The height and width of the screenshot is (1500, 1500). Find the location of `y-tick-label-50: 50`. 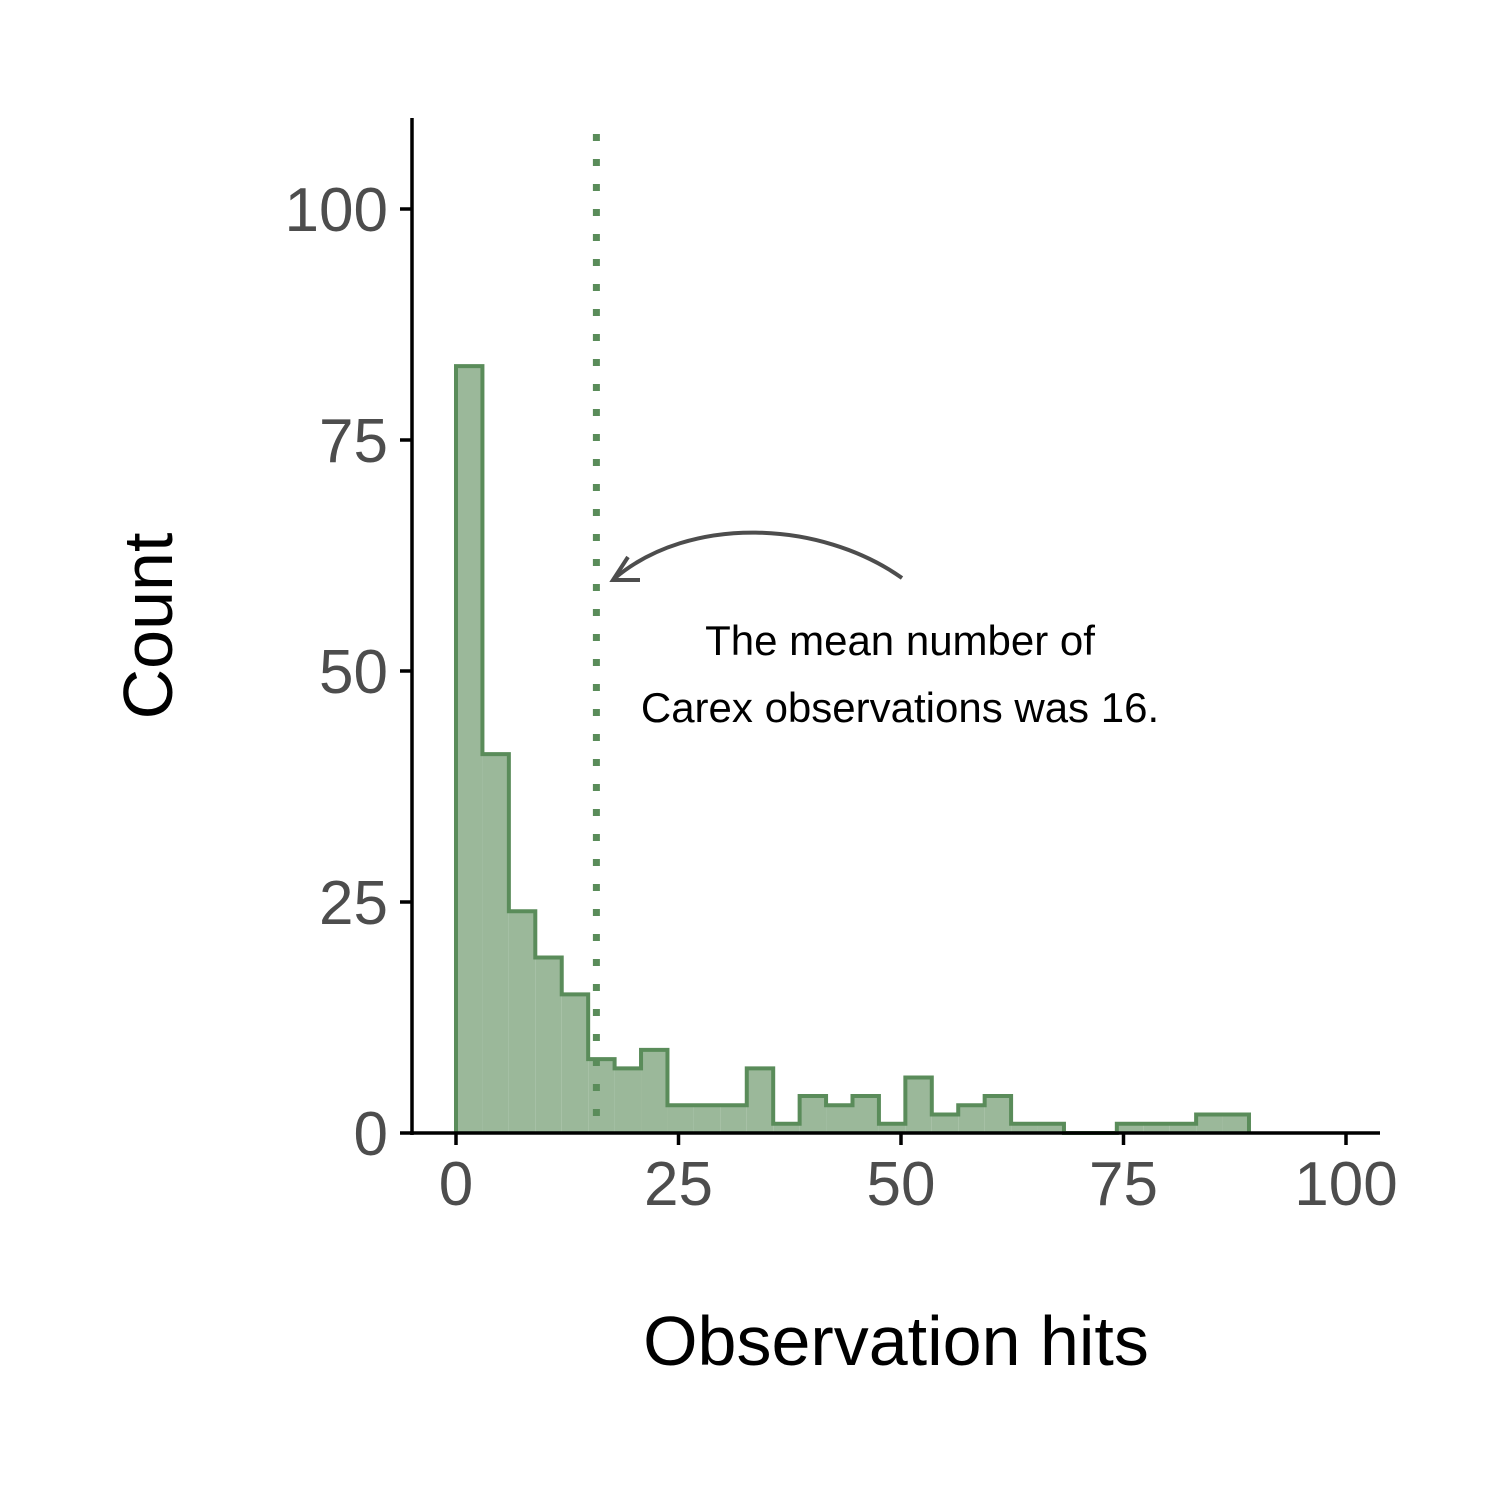

y-tick-label-50: 50 is located at coordinates (353, 672).